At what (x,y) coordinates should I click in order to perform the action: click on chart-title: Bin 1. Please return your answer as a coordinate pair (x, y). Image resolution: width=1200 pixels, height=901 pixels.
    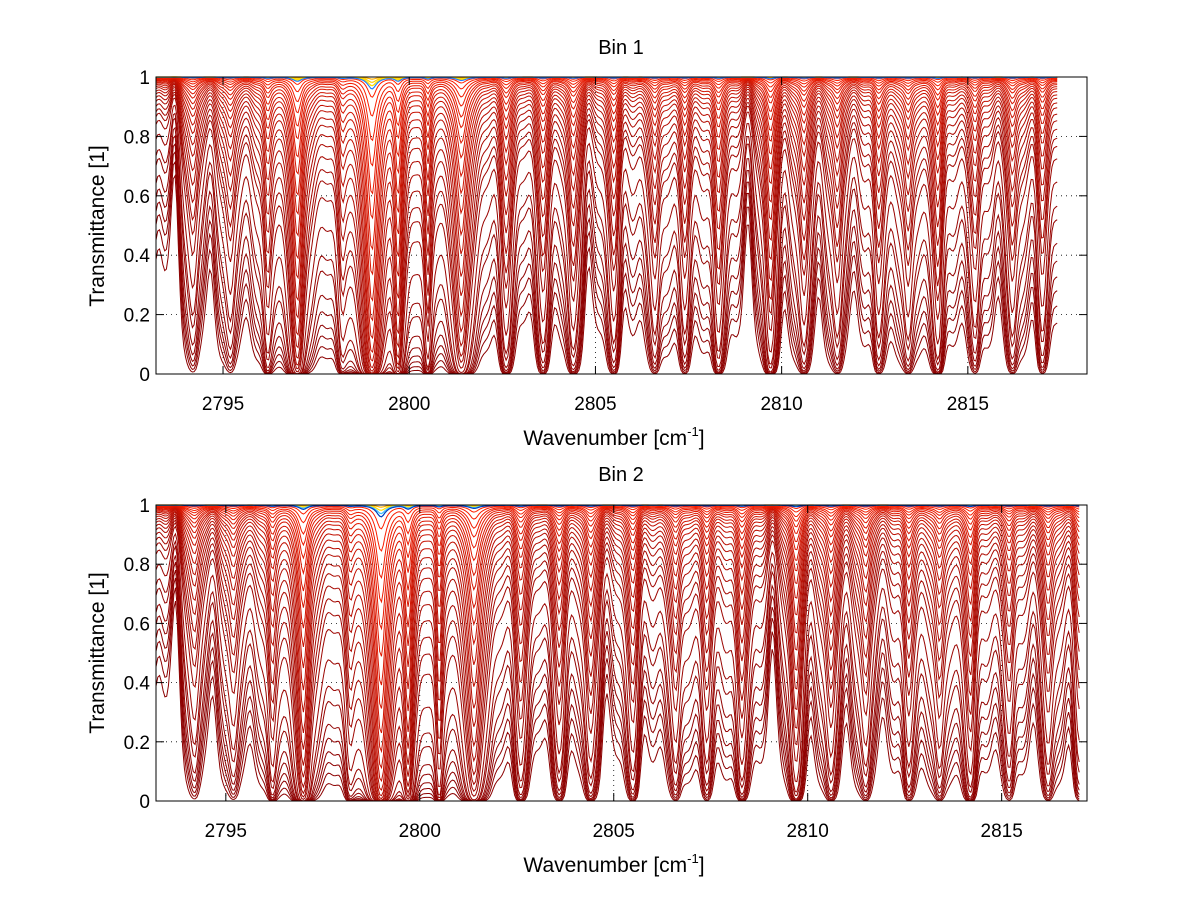
    Looking at the image, I should click on (621, 48).